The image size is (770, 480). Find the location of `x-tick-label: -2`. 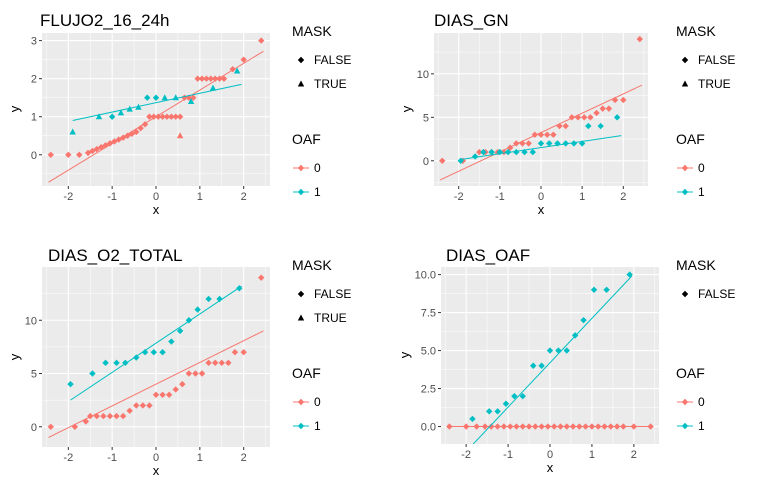

x-tick-label: -2 is located at coordinates (466, 455).